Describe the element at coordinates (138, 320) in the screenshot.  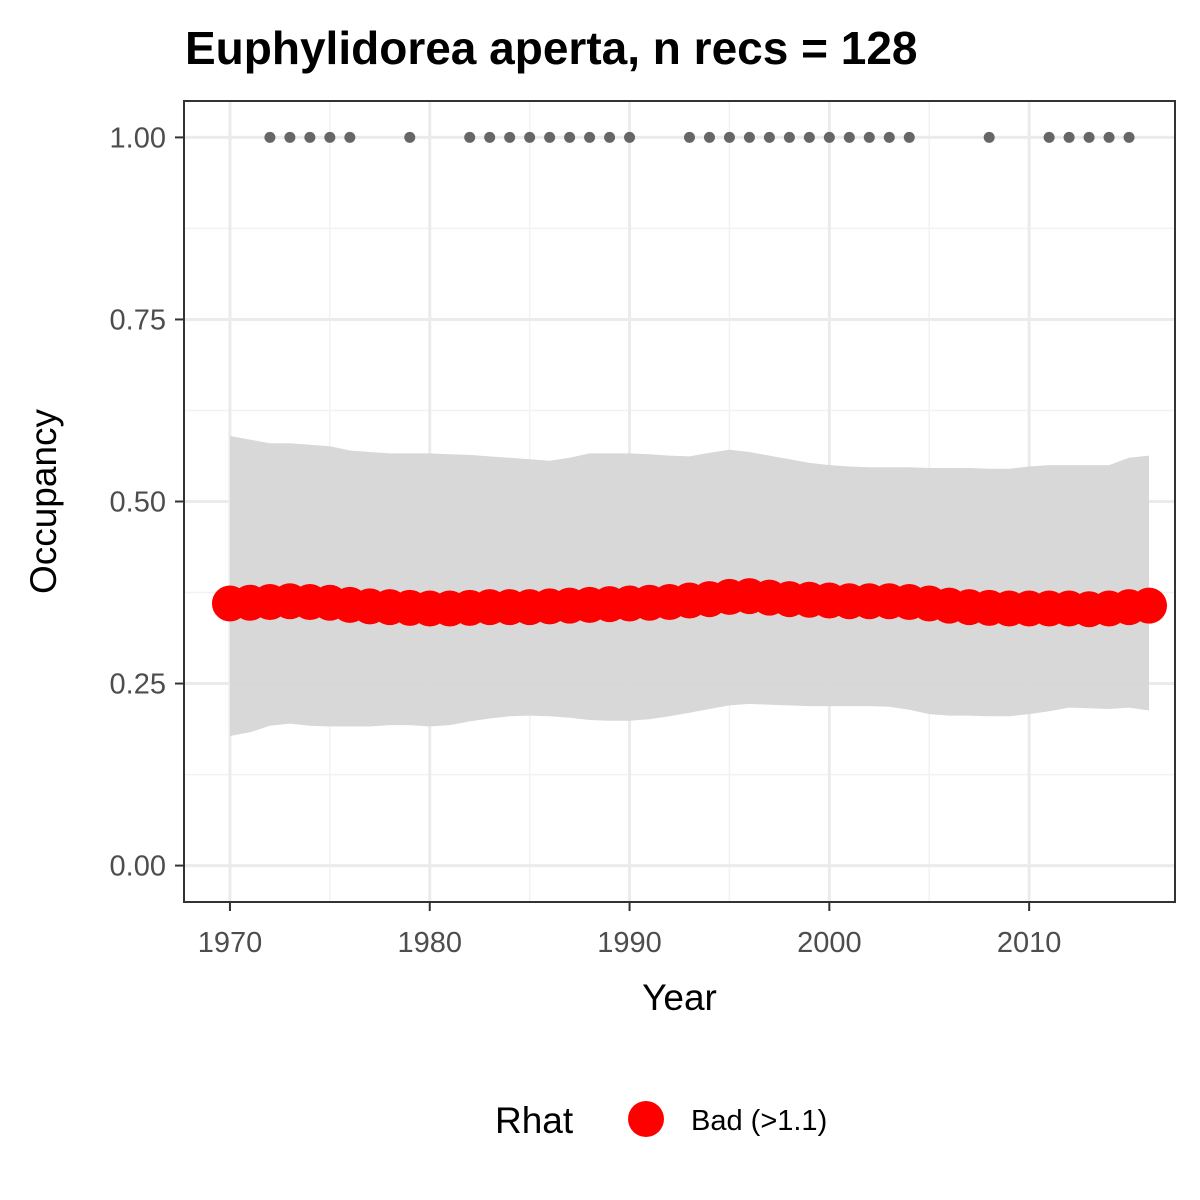
I see `y-tick-label: 0.75` at that location.